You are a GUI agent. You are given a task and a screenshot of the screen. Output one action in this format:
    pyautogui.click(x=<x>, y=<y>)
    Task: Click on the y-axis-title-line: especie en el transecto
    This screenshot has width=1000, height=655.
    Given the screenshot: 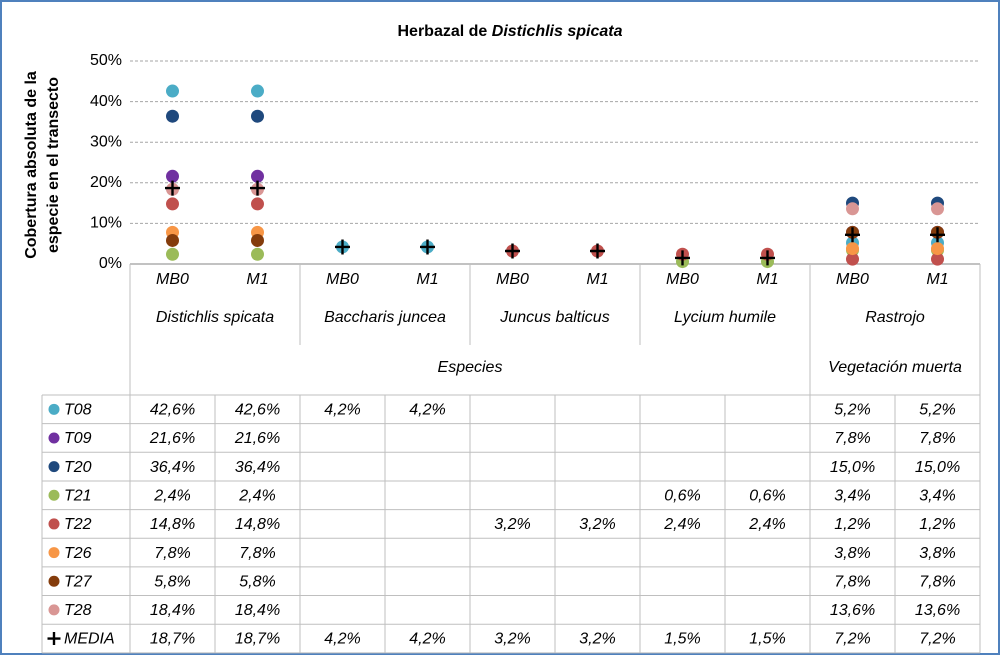 What is the action you would take?
    pyautogui.click(x=53, y=165)
    